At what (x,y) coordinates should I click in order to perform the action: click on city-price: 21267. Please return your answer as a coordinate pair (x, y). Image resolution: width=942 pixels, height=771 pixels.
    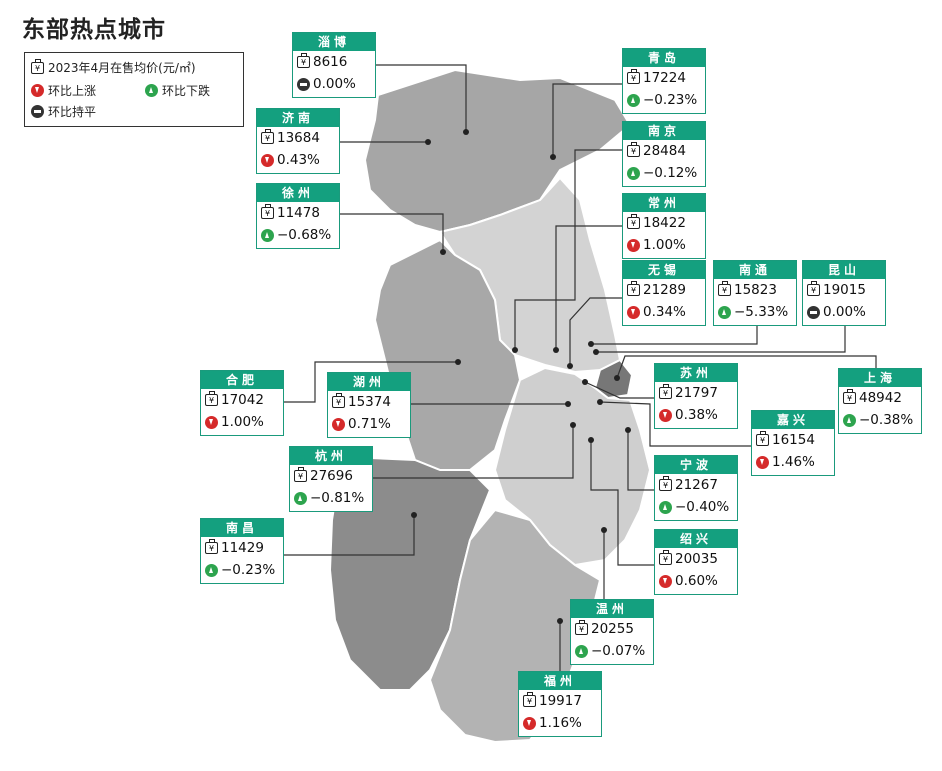
    Looking at the image, I should click on (696, 485).